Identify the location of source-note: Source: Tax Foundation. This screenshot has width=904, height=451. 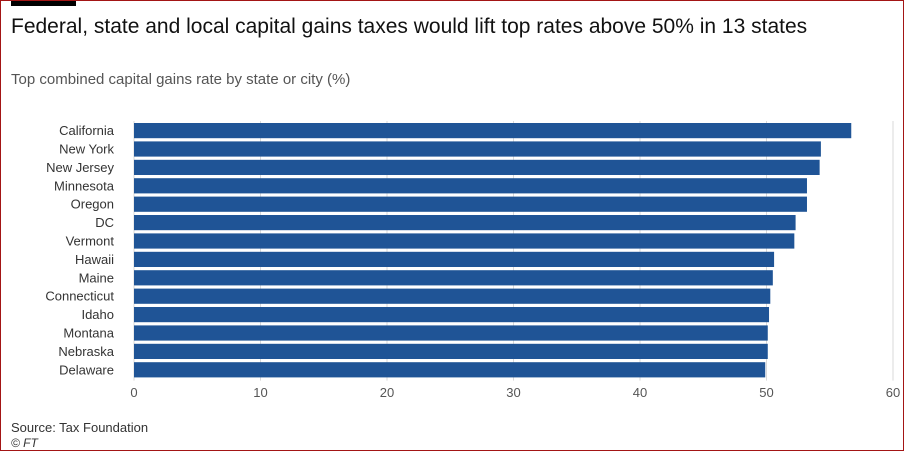
(80, 427).